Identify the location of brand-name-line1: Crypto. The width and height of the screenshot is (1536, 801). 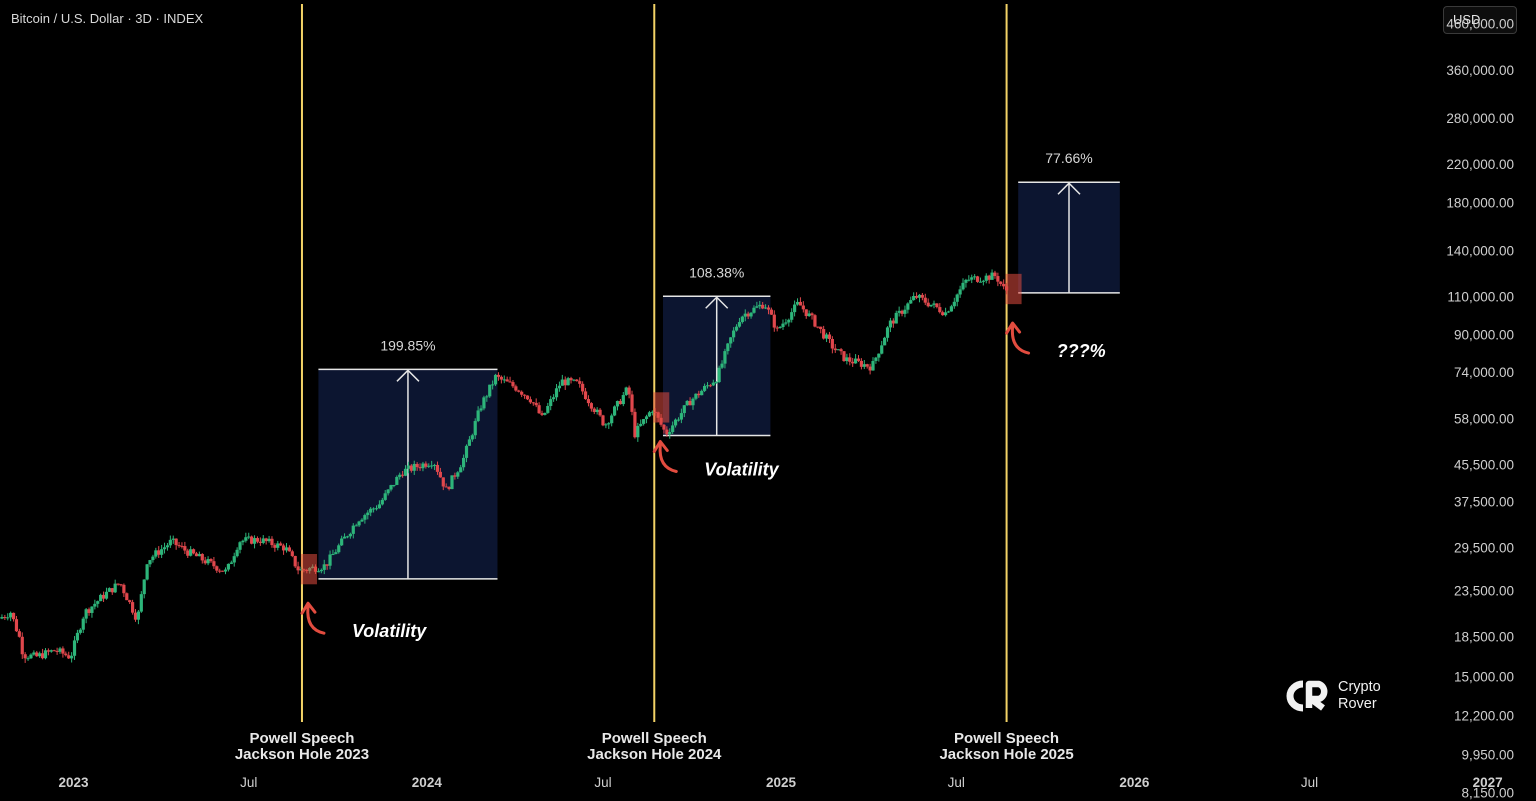
(1359, 687).